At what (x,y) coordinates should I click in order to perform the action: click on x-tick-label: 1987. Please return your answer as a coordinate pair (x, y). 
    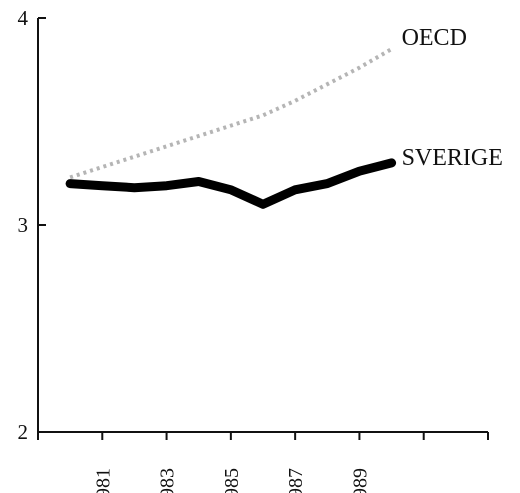
    Looking at the image, I should click on (296, 480).